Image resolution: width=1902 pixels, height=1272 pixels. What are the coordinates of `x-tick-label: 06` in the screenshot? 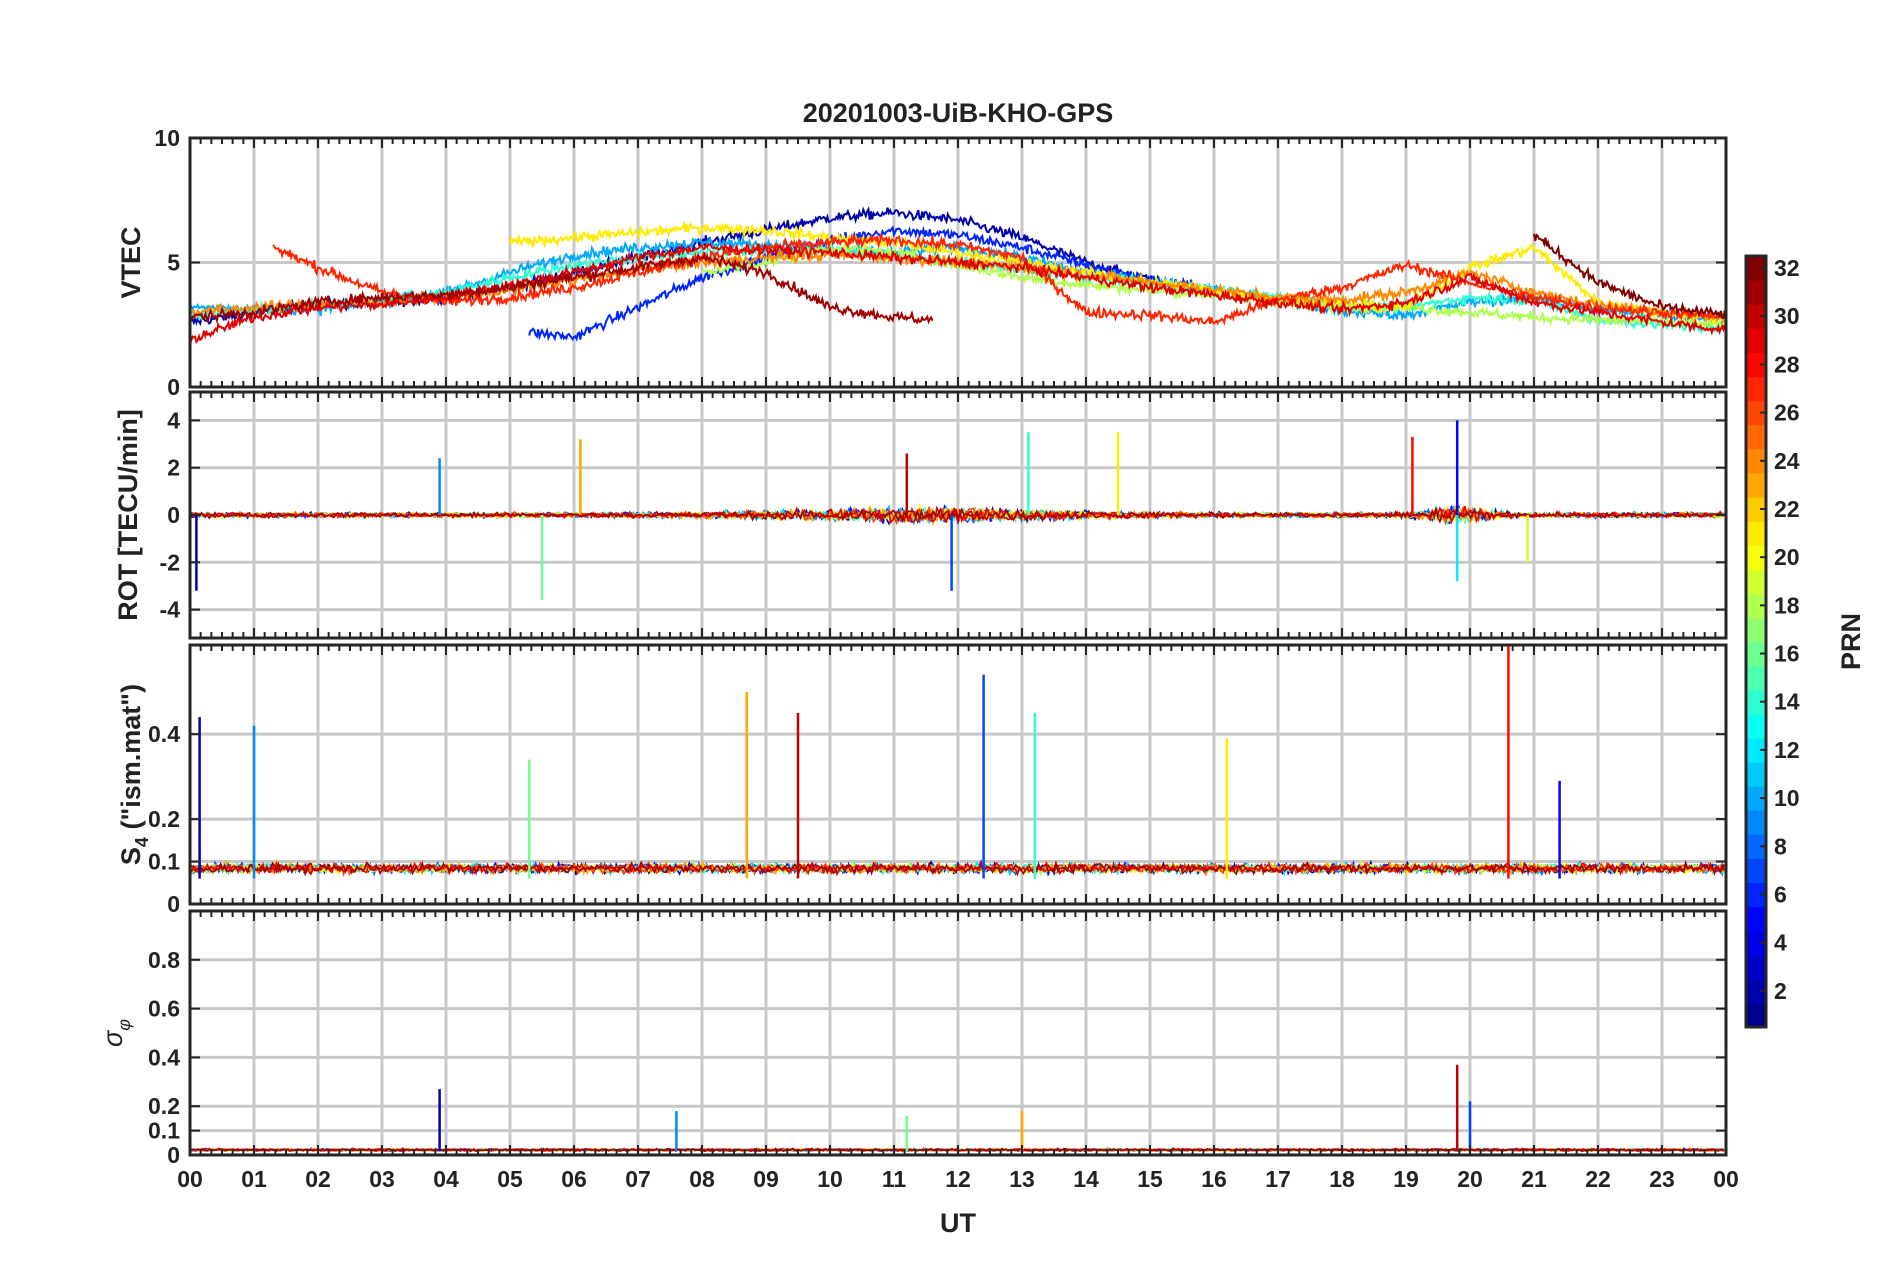 It's located at (574, 1179).